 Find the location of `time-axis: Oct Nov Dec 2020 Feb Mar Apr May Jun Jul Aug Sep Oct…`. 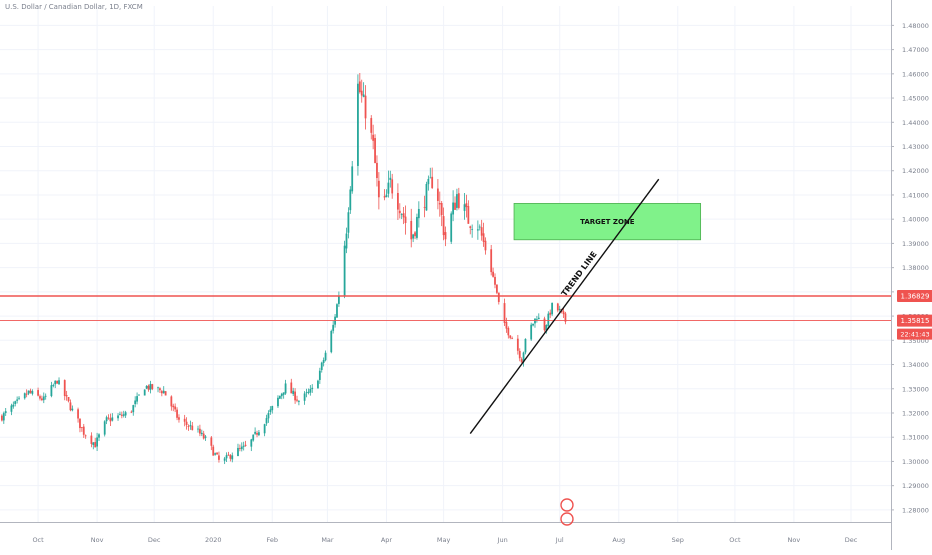

time-axis: Oct Nov Dec 2020 Feb Mar Apr May Jun Jul Aug Sep Oct… is located at coordinates (445, 533).